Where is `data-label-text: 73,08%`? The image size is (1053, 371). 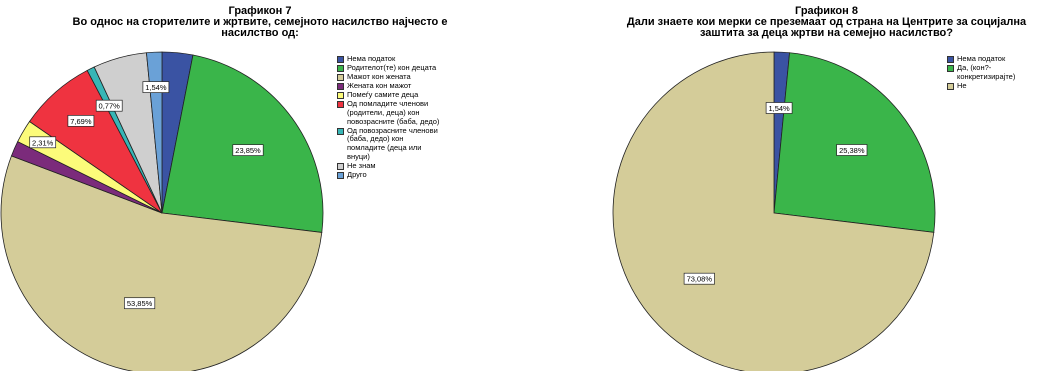
data-label-text: 73,08% is located at coordinates (700, 279).